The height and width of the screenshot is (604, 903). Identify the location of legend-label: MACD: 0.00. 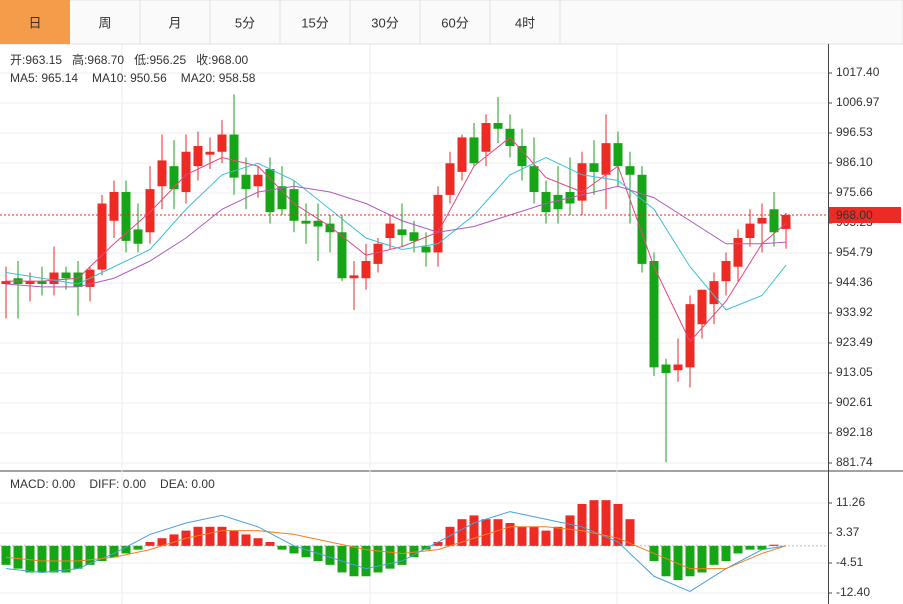
(43, 484).